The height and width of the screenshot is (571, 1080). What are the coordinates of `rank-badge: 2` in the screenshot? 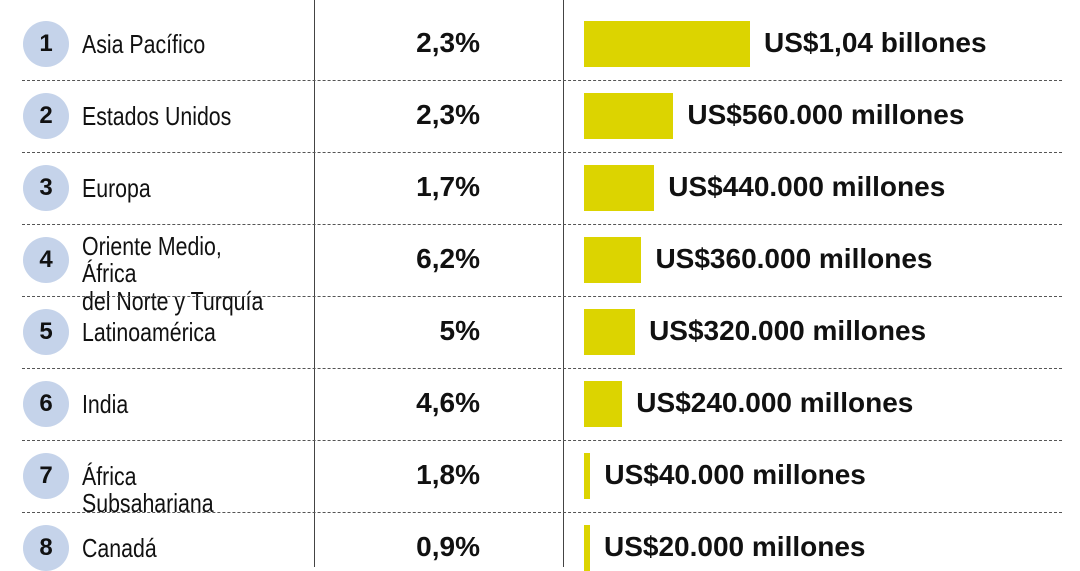 It's located at (46, 116).